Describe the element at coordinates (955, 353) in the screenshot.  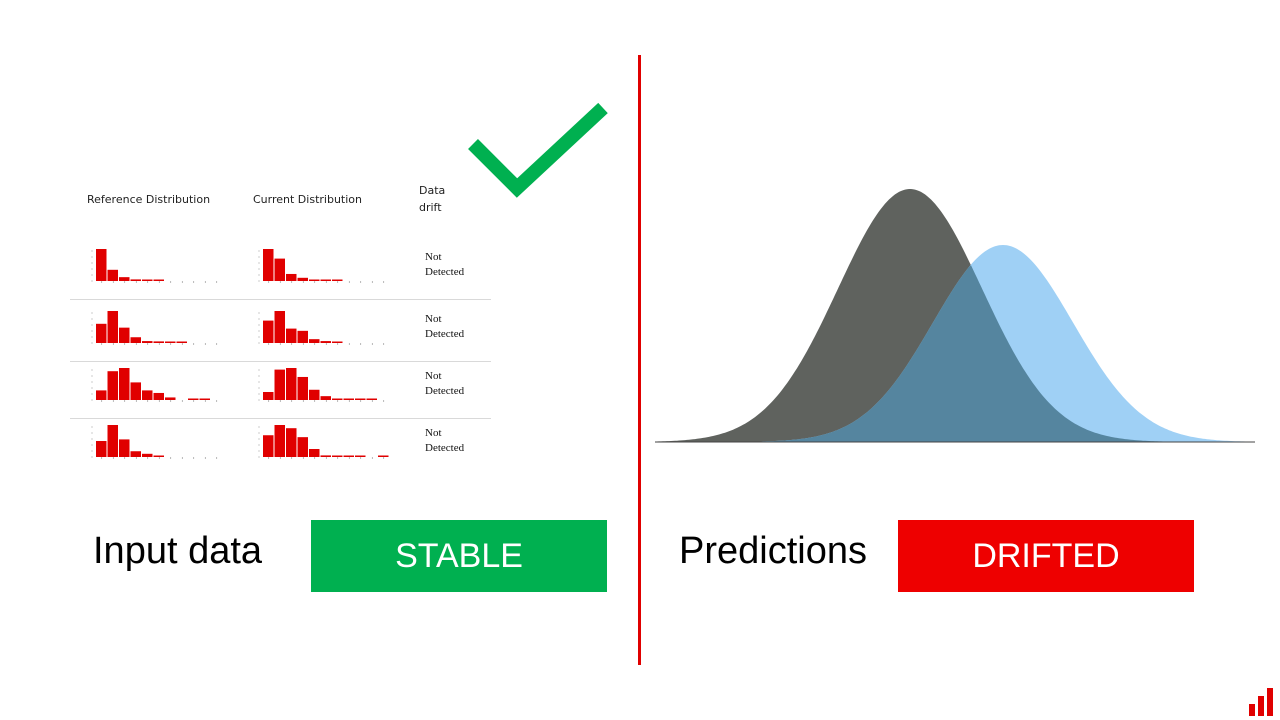
I see `overlap-region` at that location.